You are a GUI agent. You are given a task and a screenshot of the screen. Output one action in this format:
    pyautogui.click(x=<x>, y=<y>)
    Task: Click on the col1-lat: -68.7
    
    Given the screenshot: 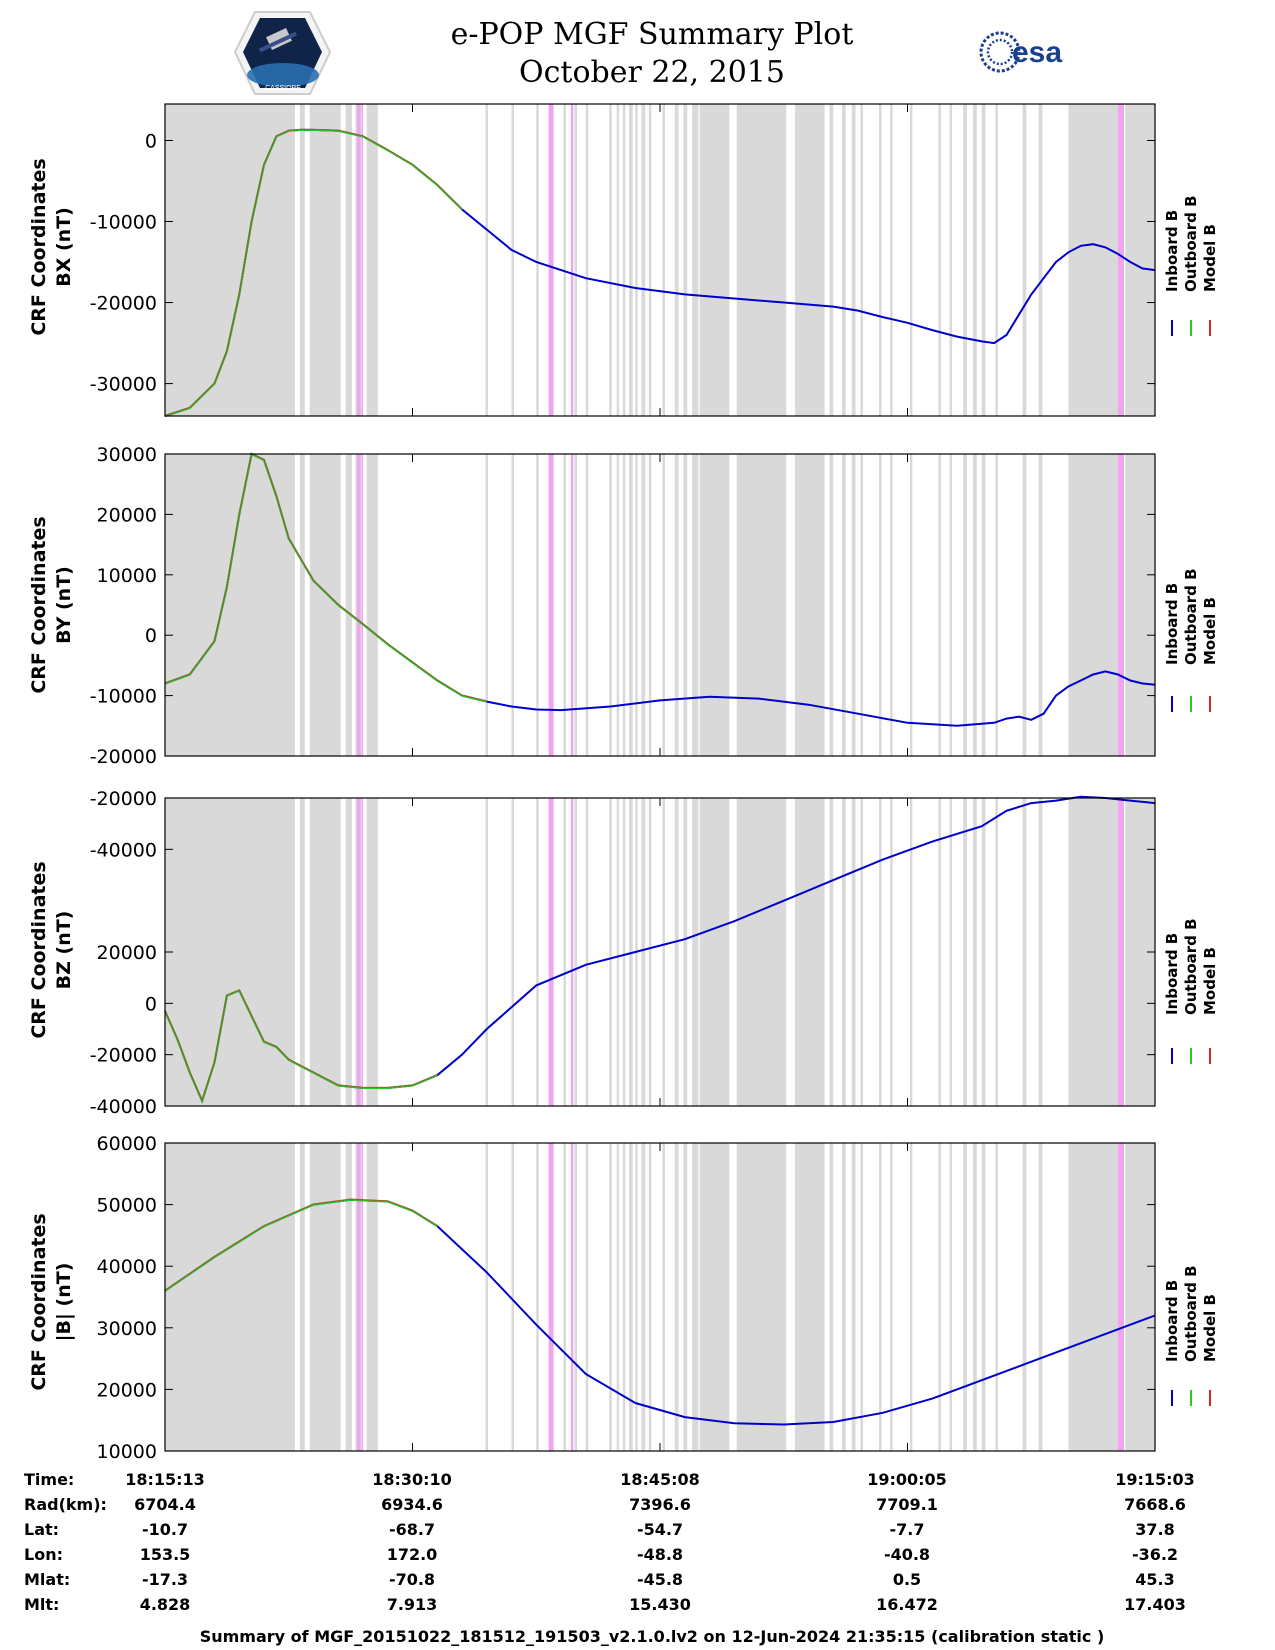 What is the action you would take?
    pyautogui.click(x=412, y=1529)
    